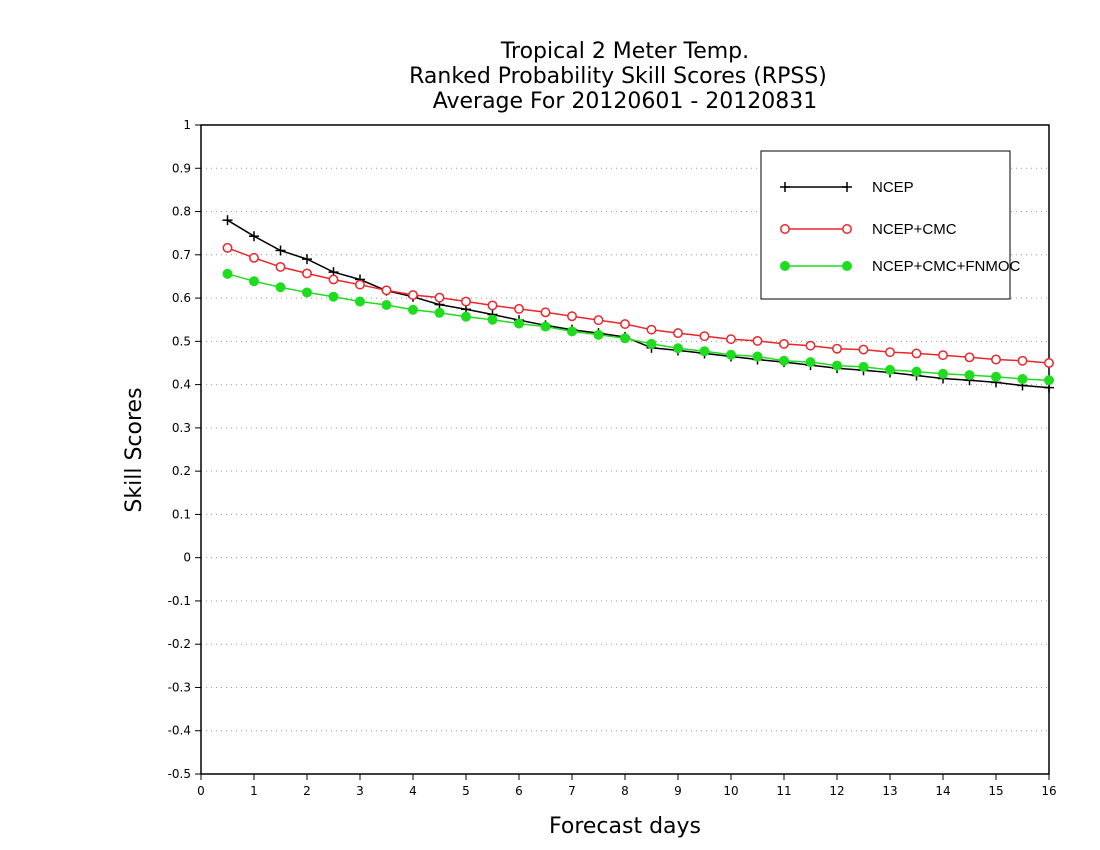 The width and height of the screenshot is (1100, 850). I want to click on legend-label: NCEP+CMC, so click(914, 229).